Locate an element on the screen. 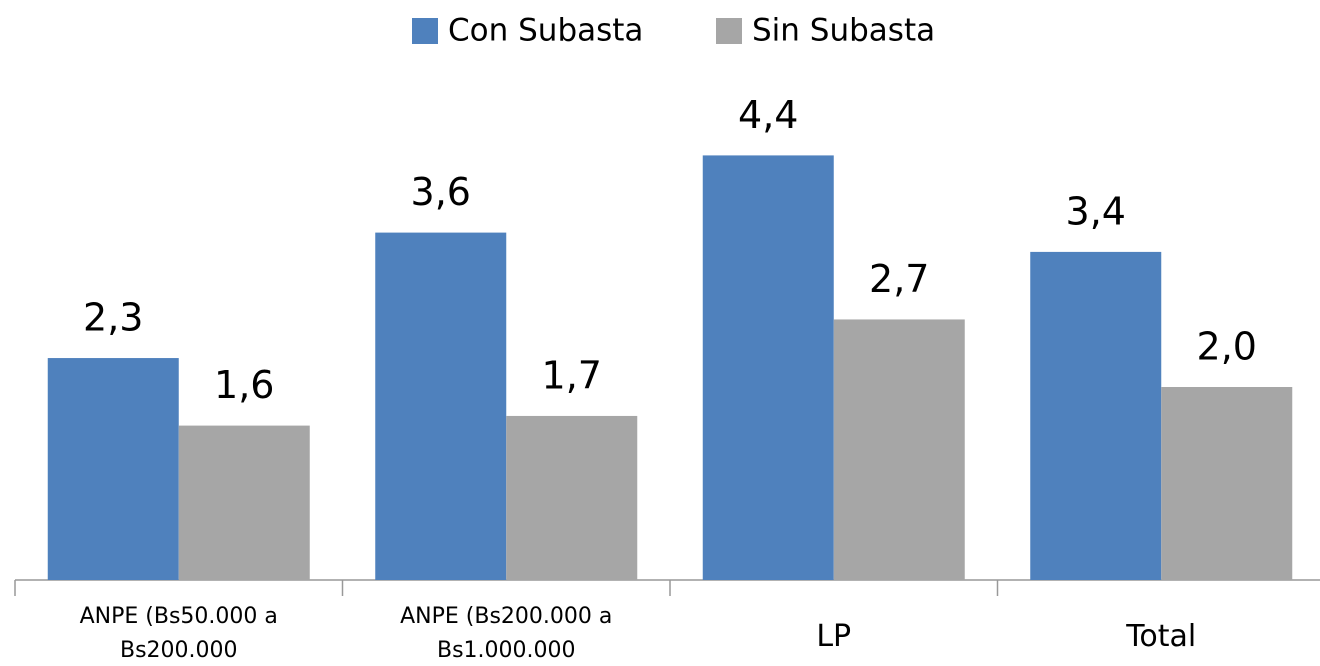 The image size is (1320, 666). legend-label: Sin Subasta is located at coordinates (843, 31).